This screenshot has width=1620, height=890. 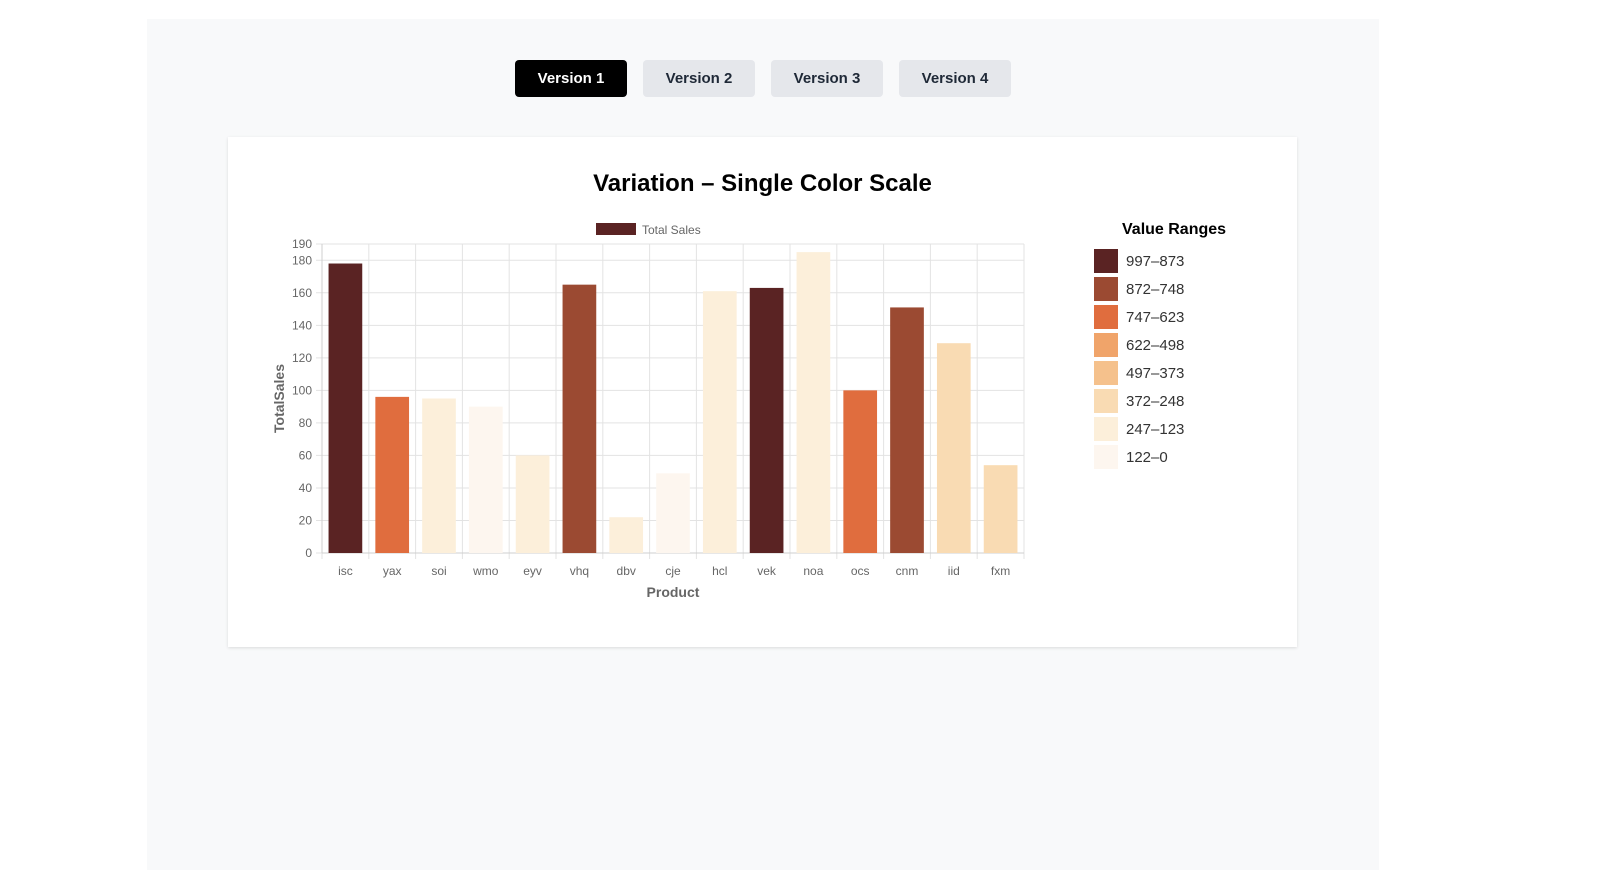 What do you see at coordinates (1194, 289) in the screenshot?
I see `legend-item: 872–748` at bounding box center [1194, 289].